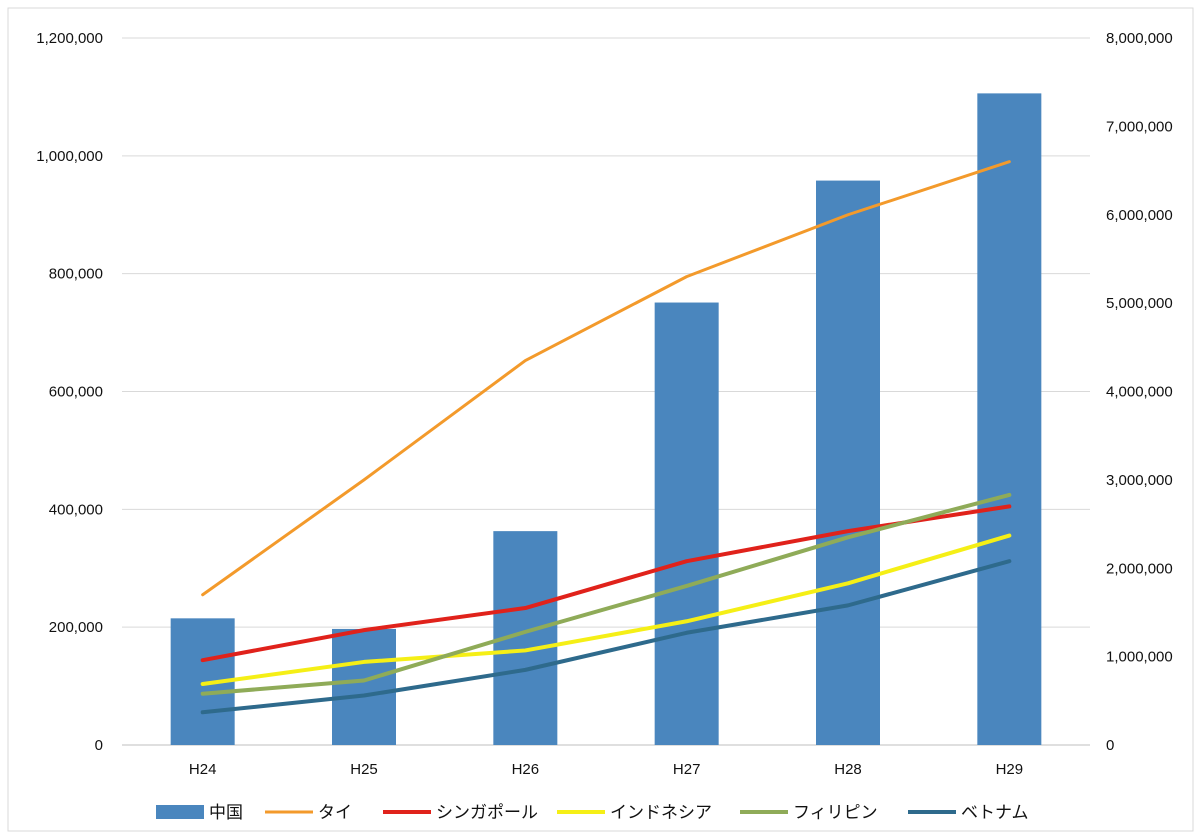 The height and width of the screenshot is (839, 1201). What do you see at coordinates (1139, 568) in the screenshot?
I see `right-axis-tick-label: 2,000,000` at bounding box center [1139, 568].